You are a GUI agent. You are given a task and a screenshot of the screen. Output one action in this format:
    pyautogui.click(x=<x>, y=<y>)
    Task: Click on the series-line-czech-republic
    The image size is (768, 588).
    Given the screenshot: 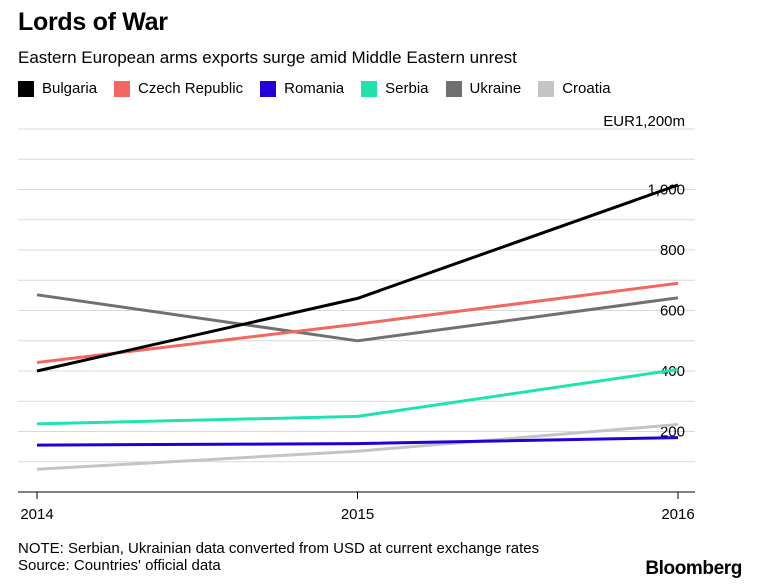 What is the action you would take?
    pyautogui.click(x=357, y=322)
    